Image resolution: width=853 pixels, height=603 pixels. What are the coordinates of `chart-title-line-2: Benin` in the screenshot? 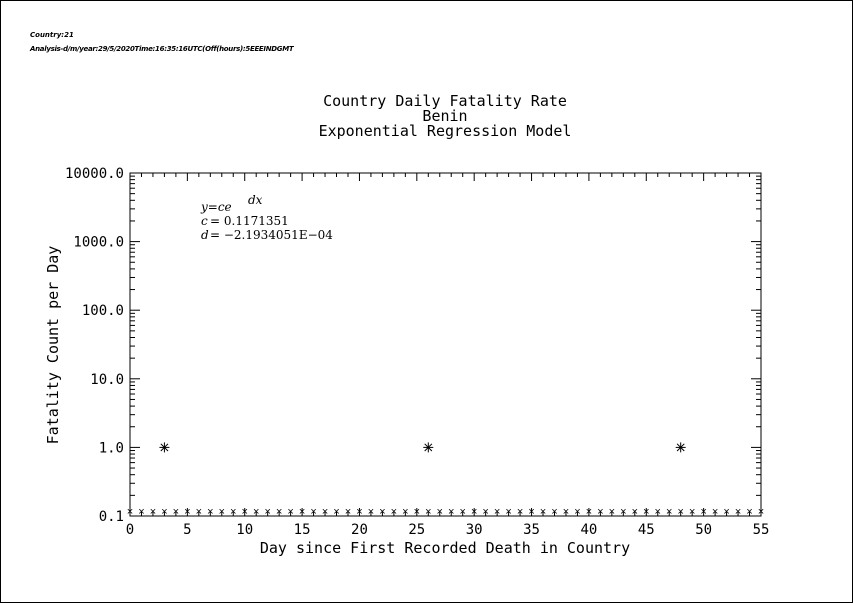 It's located at (444, 116).